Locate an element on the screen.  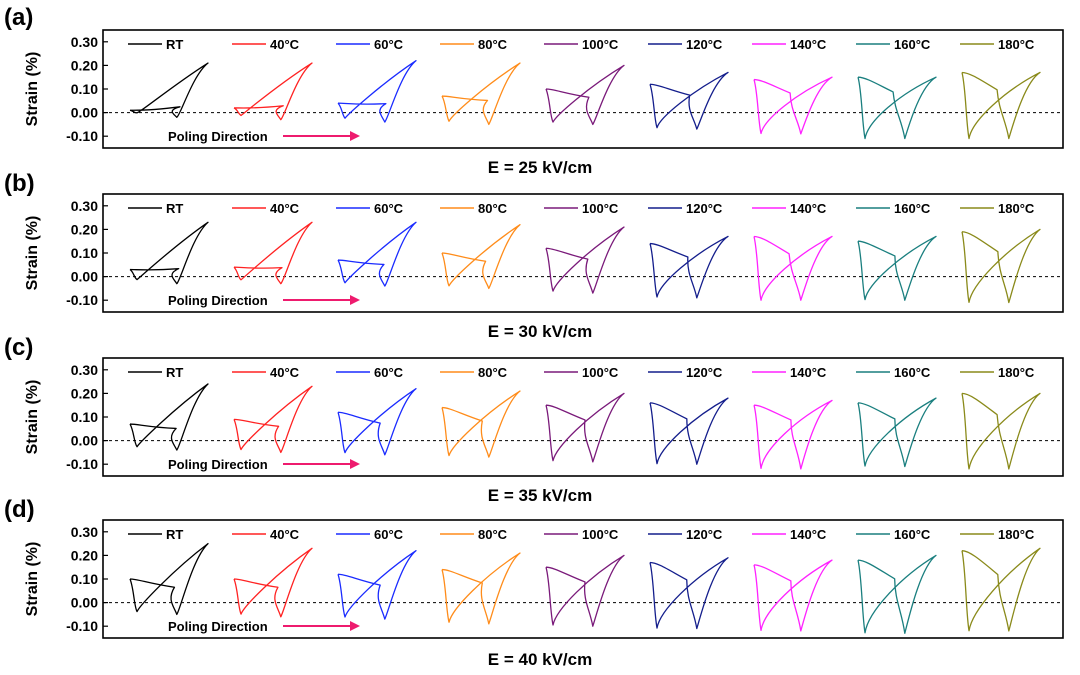
panel-caption-a: E = 25 kV/cm is located at coordinates (540, 167).